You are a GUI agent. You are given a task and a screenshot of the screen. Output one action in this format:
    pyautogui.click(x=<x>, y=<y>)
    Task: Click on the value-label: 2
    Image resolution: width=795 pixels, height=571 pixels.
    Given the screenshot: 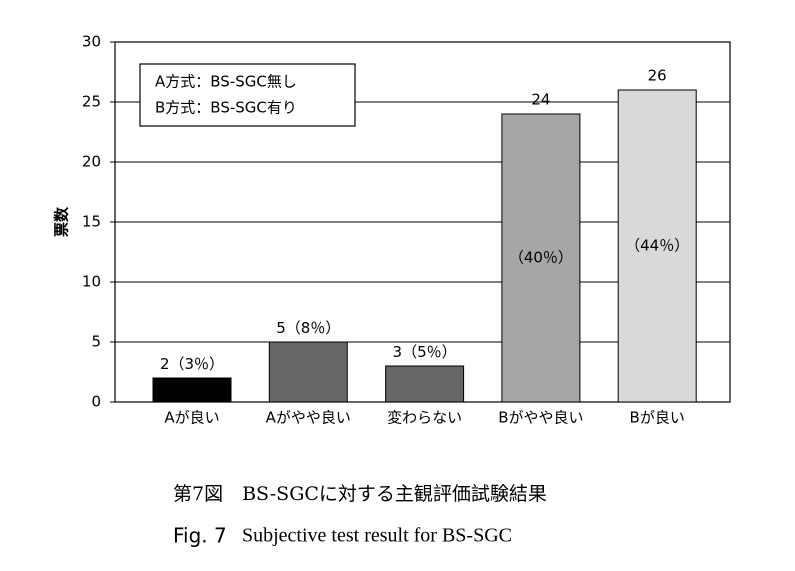 What is the action you would take?
    pyautogui.click(x=165, y=364)
    